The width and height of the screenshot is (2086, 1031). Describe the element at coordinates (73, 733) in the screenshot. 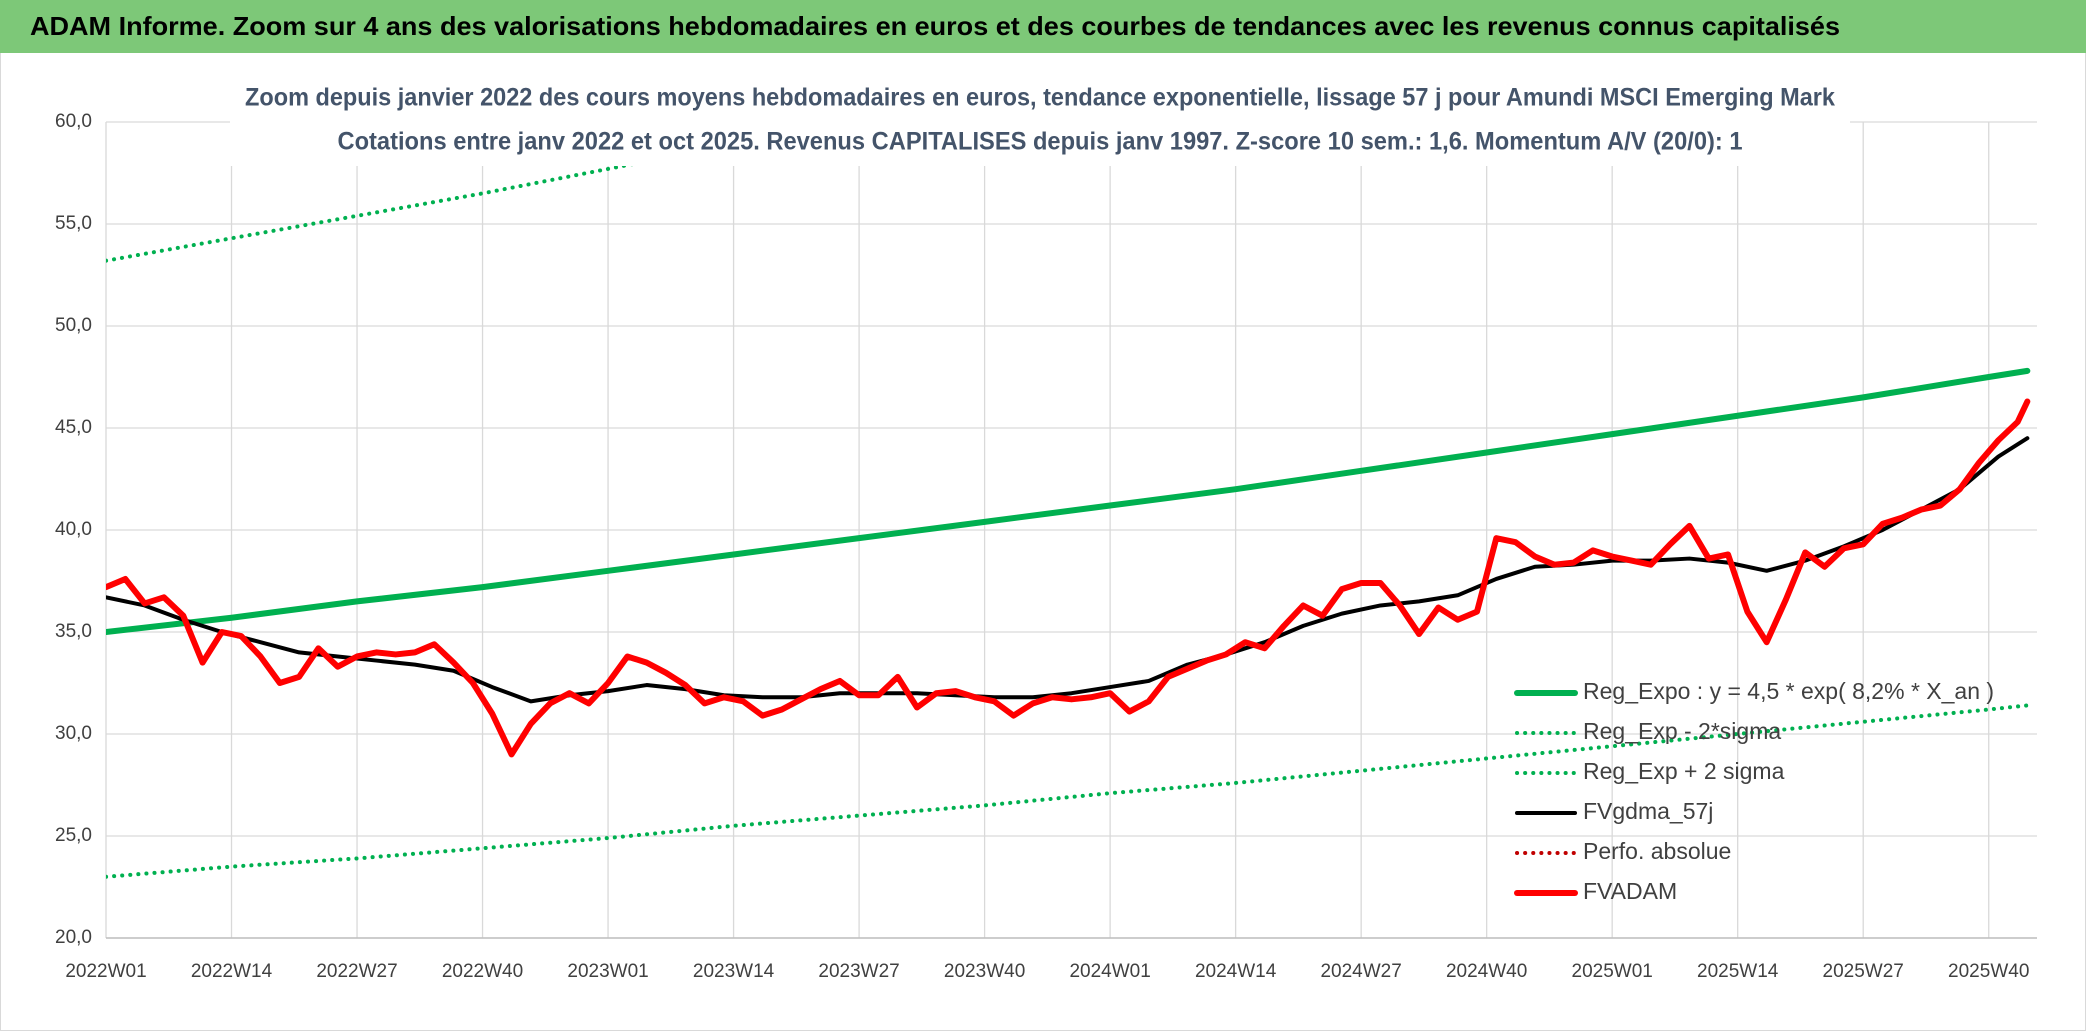

I see `y-tick-label: 30,0` at that location.